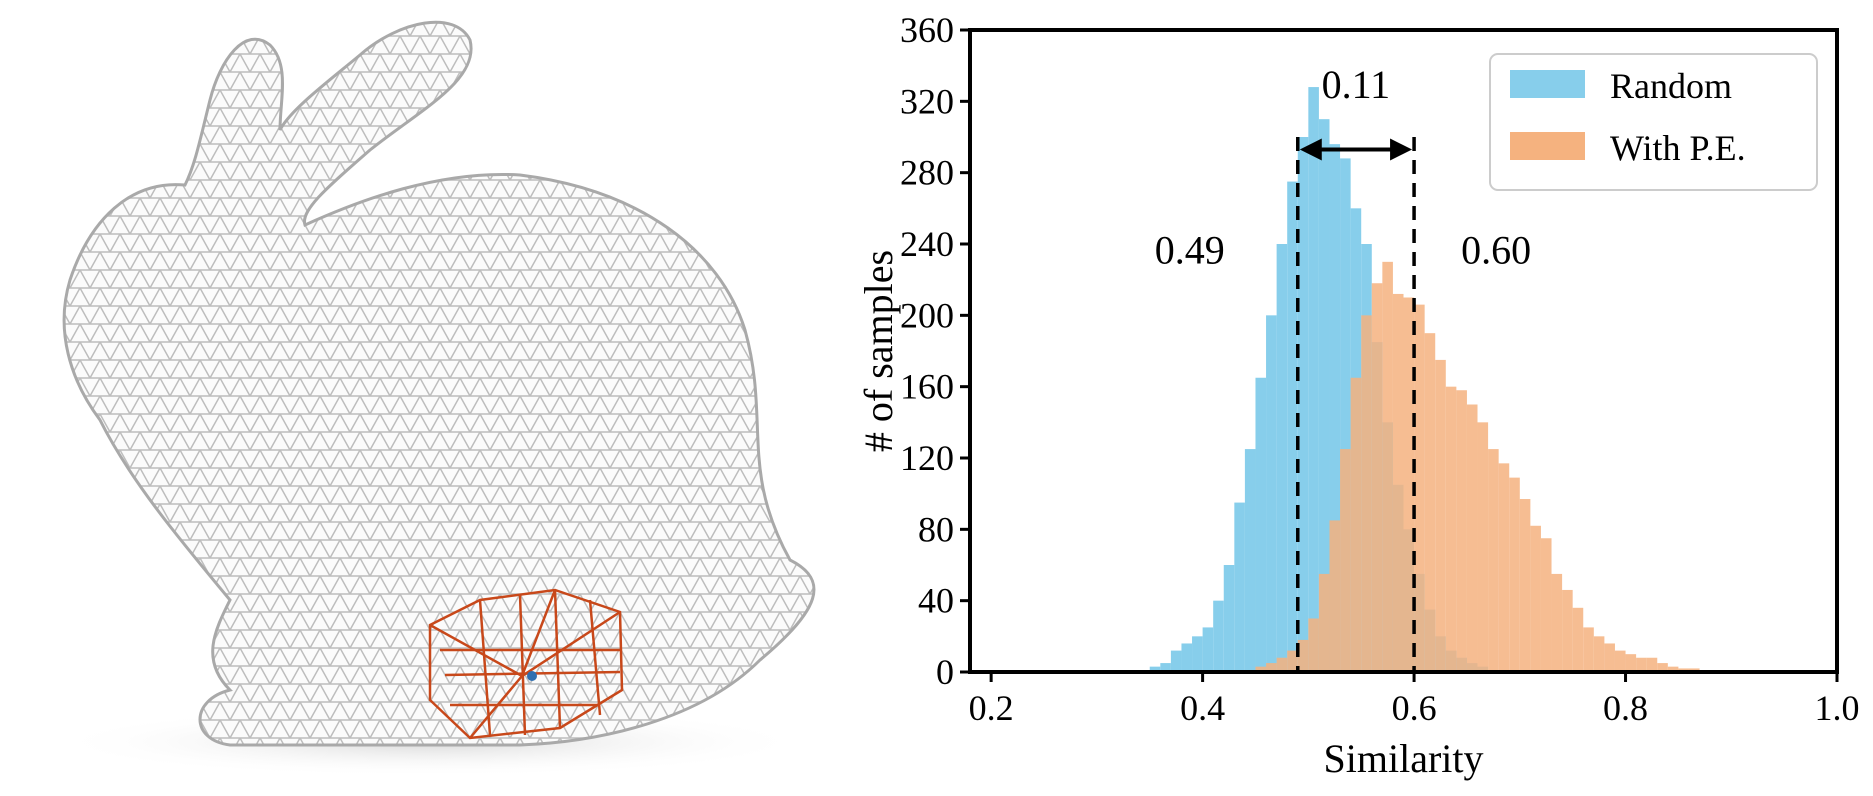 This screenshot has width=1873, height=796. What do you see at coordinates (936, 601) in the screenshot?
I see `y-tick-label: 40` at bounding box center [936, 601].